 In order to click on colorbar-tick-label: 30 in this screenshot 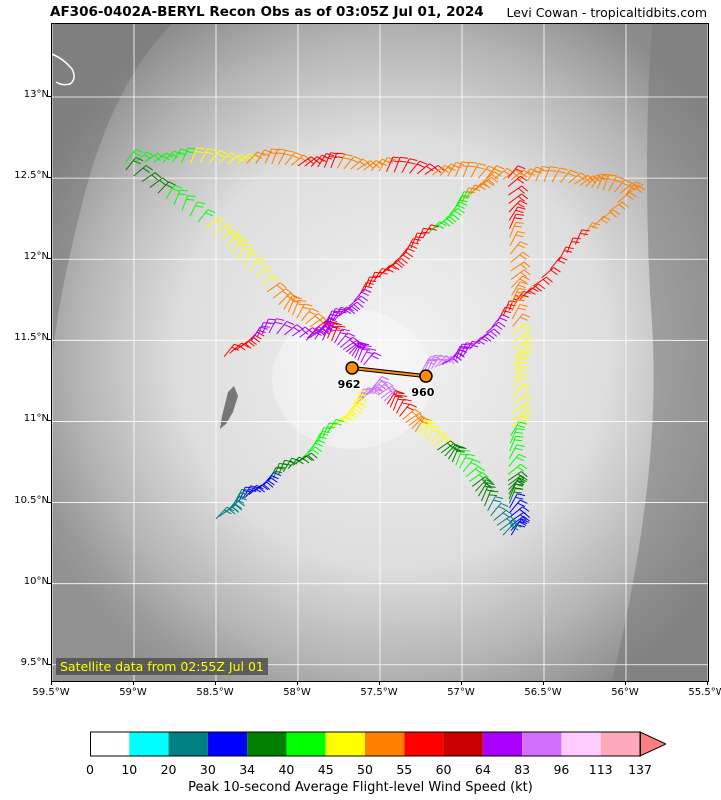, I will do `click(207, 769)`.